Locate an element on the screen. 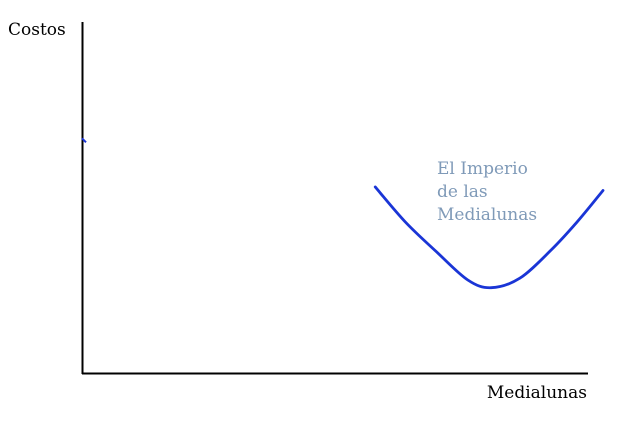 This screenshot has height=428, width=622. series-label-imperio: El Imperio de las Medialunas is located at coordinates (487, 192).